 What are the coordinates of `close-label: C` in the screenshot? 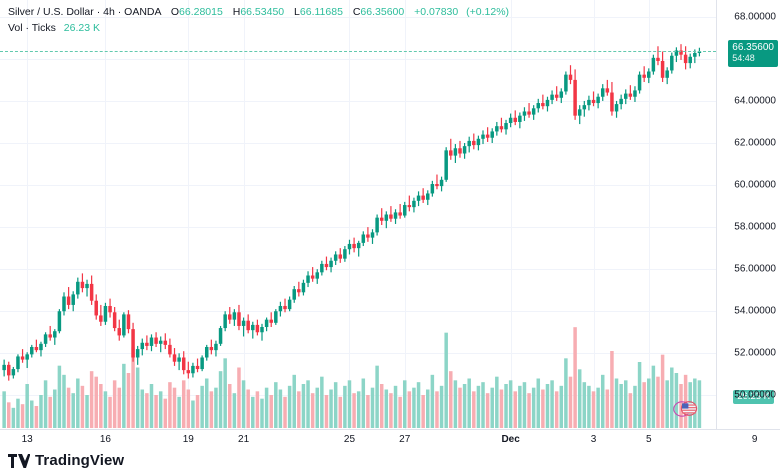 It's located at (356, 12).